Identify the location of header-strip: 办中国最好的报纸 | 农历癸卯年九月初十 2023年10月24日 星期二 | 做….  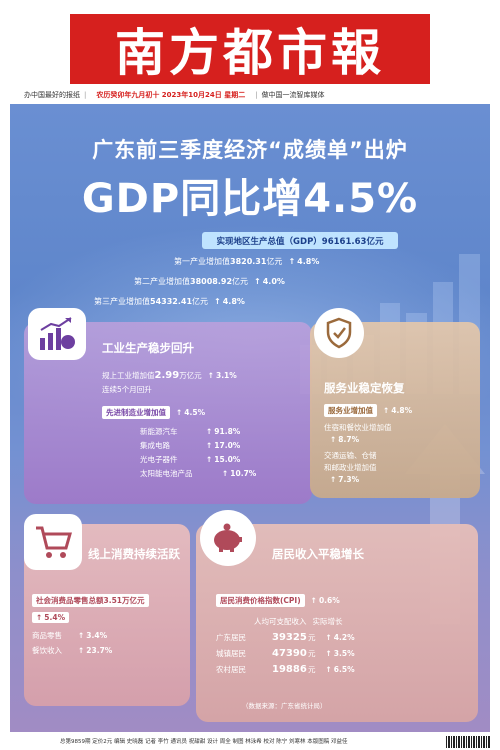
(174, 95).